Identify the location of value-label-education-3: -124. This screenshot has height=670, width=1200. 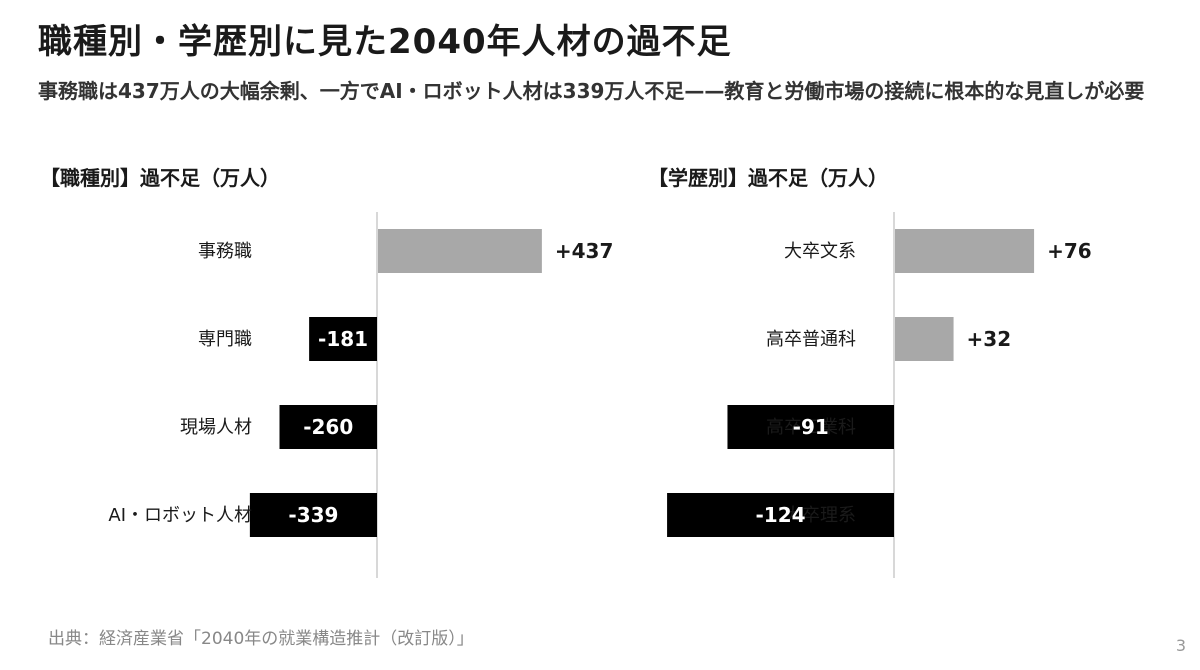
(781, 515).